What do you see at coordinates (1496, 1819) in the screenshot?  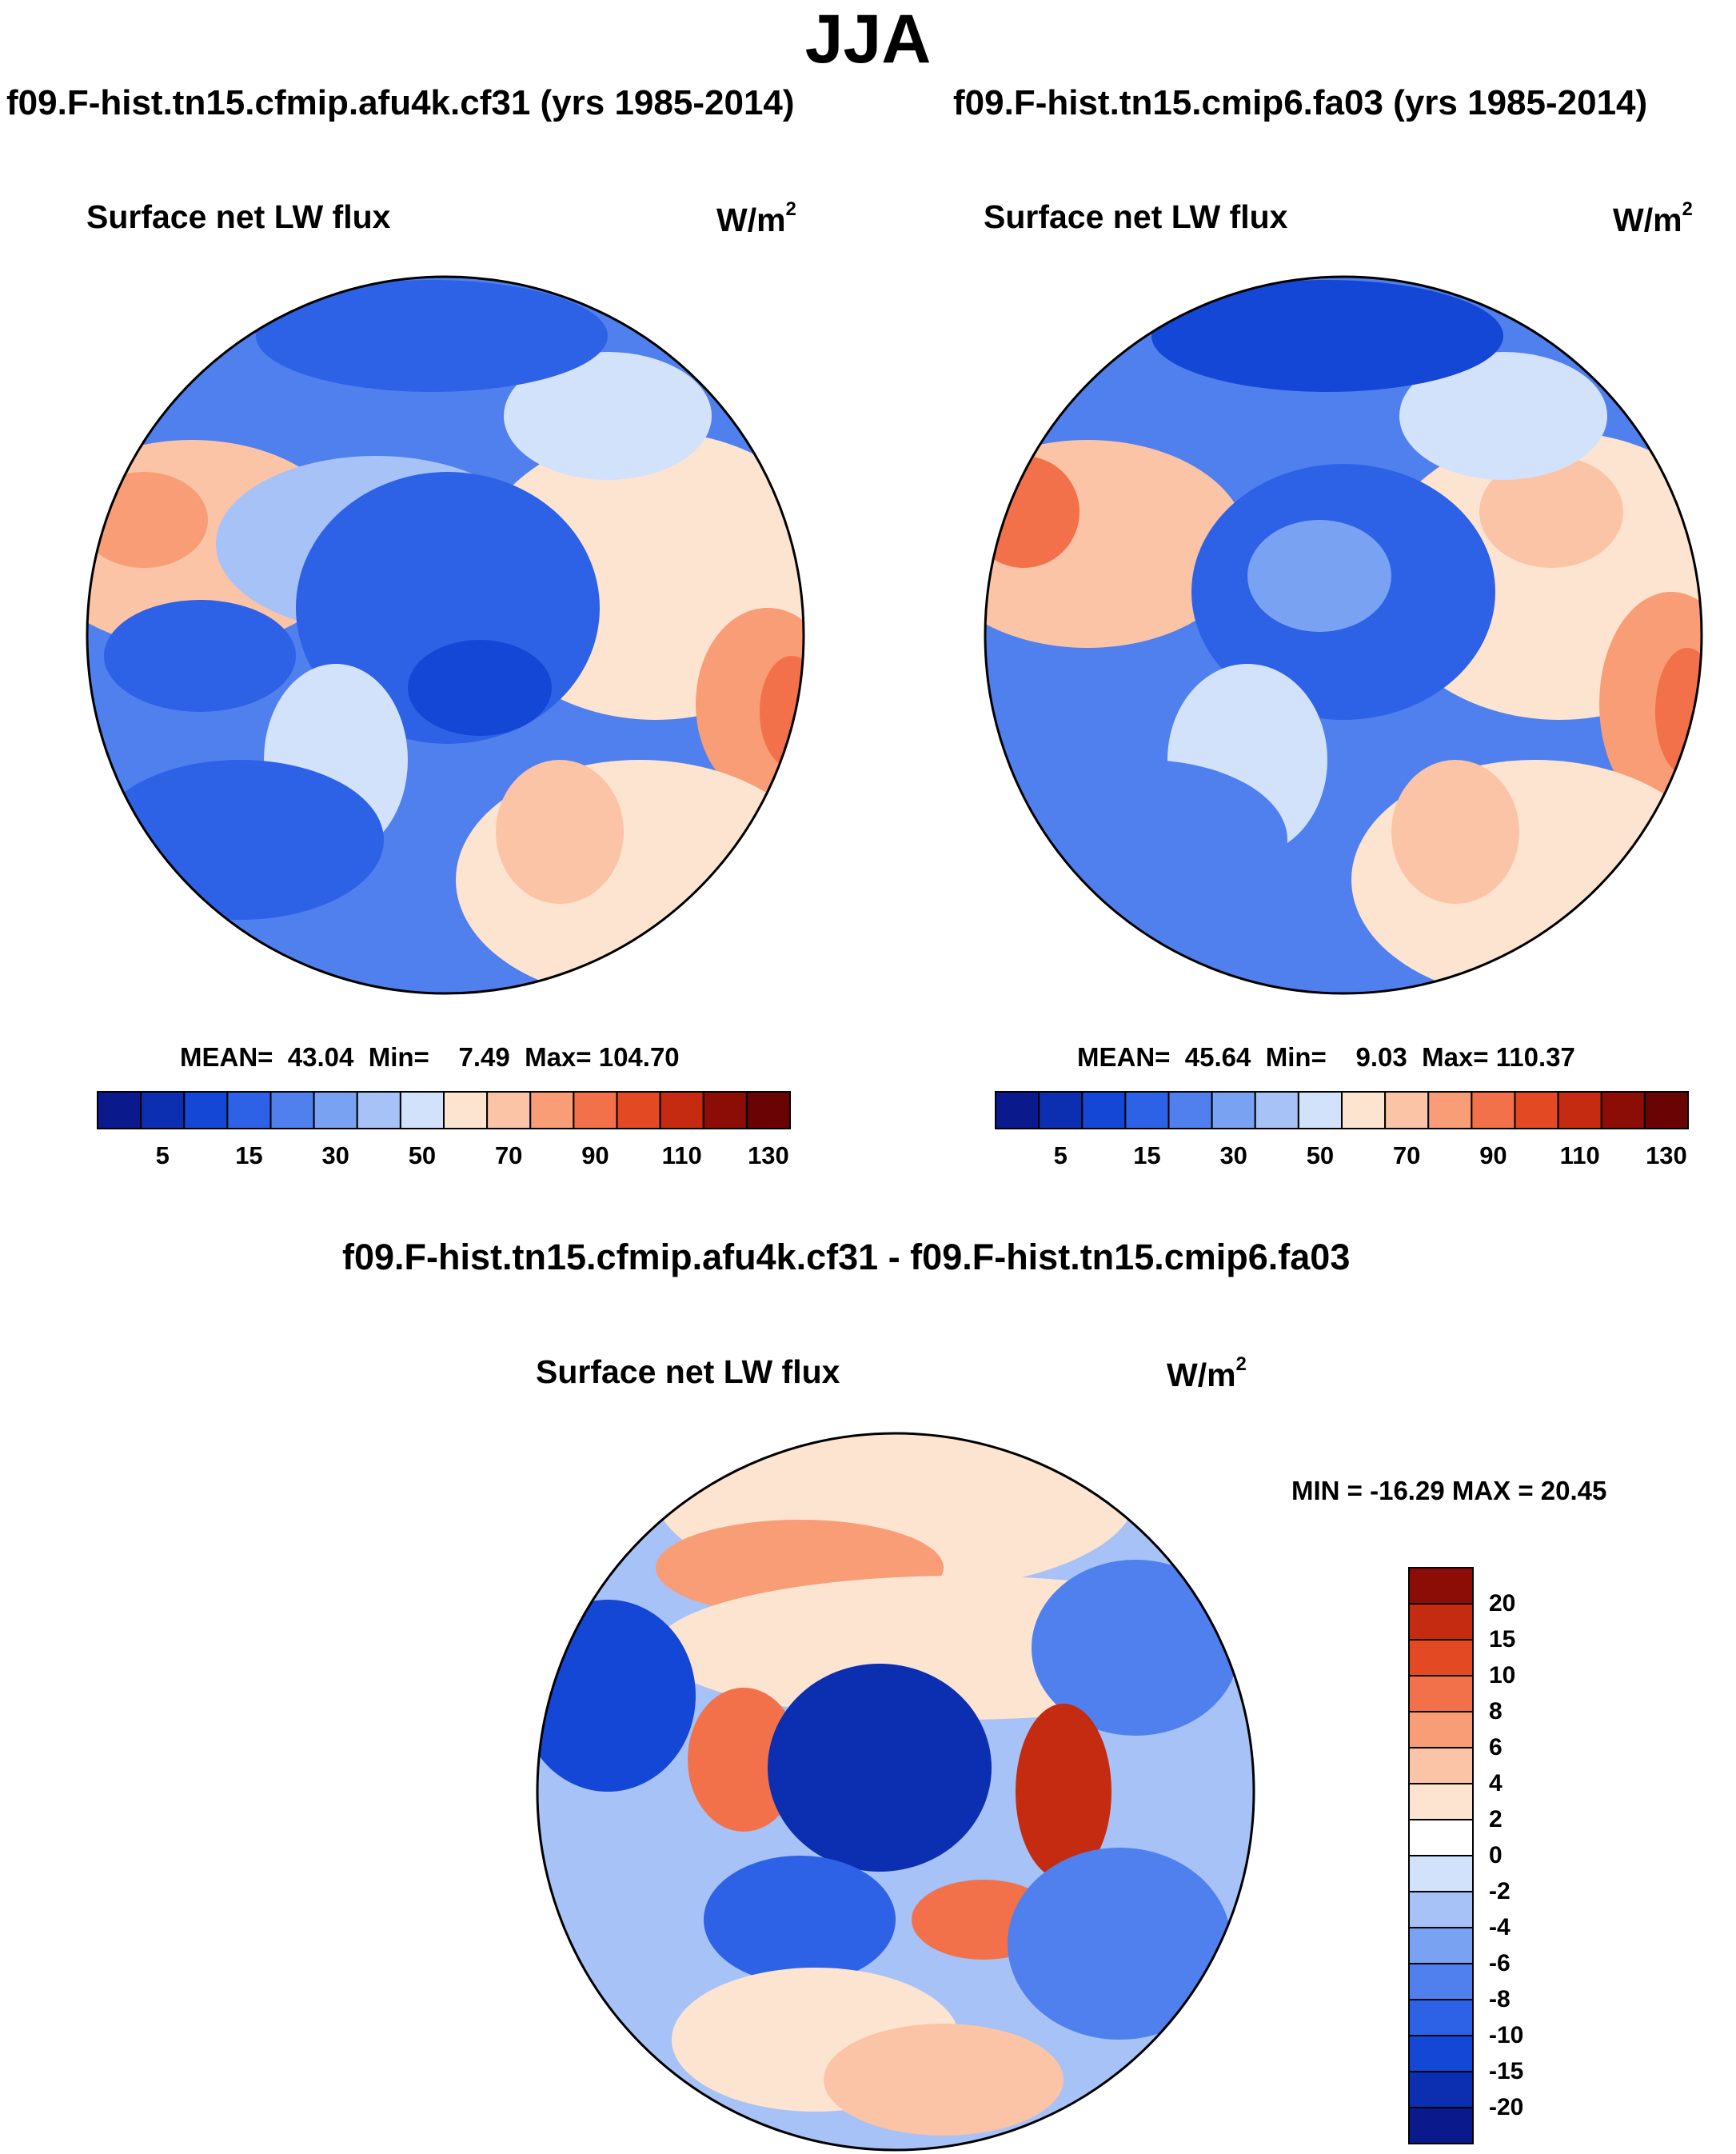 I see `colorbar-diff-tick-label: 2` at bounding box center [1496, 1819].